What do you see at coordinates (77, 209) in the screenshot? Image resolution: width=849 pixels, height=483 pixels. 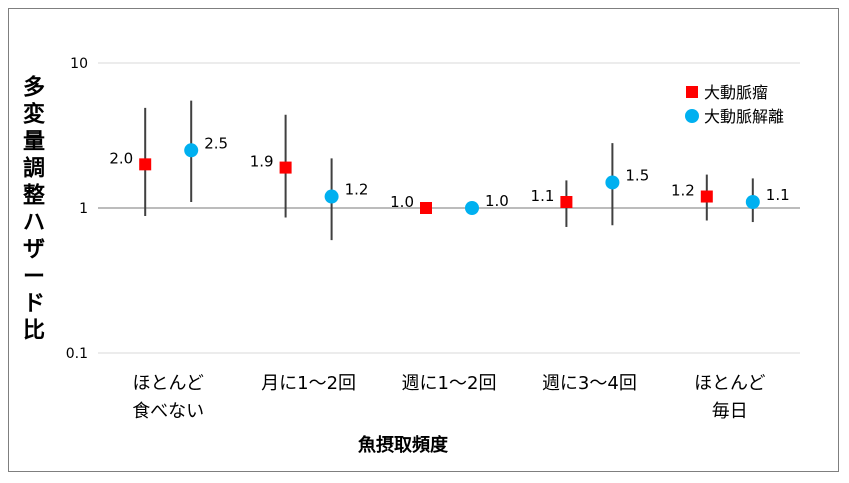 I see `y-tick-labels: 10 1 0.1` at bounding box center [77, 209].